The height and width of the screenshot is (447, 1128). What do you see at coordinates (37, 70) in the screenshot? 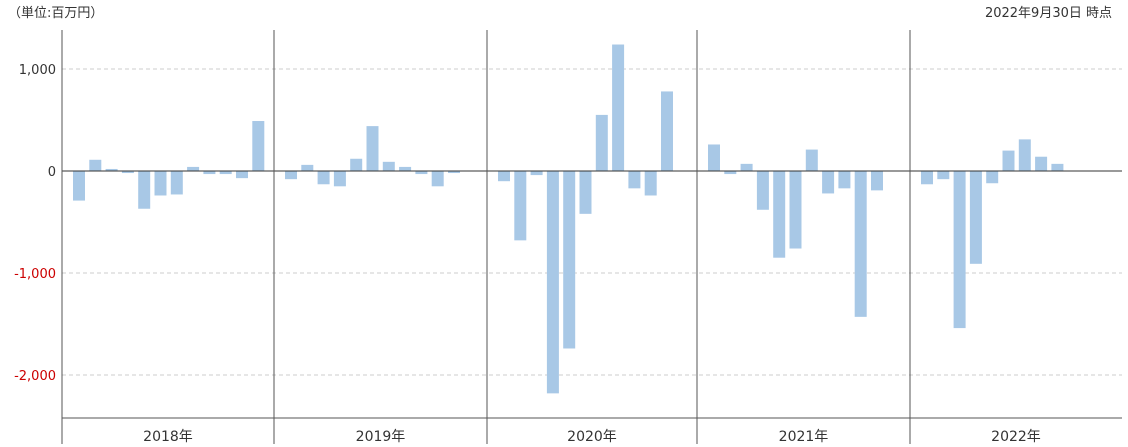
I see `y-tick-label: 1,000` at bounding box center [37, 70].